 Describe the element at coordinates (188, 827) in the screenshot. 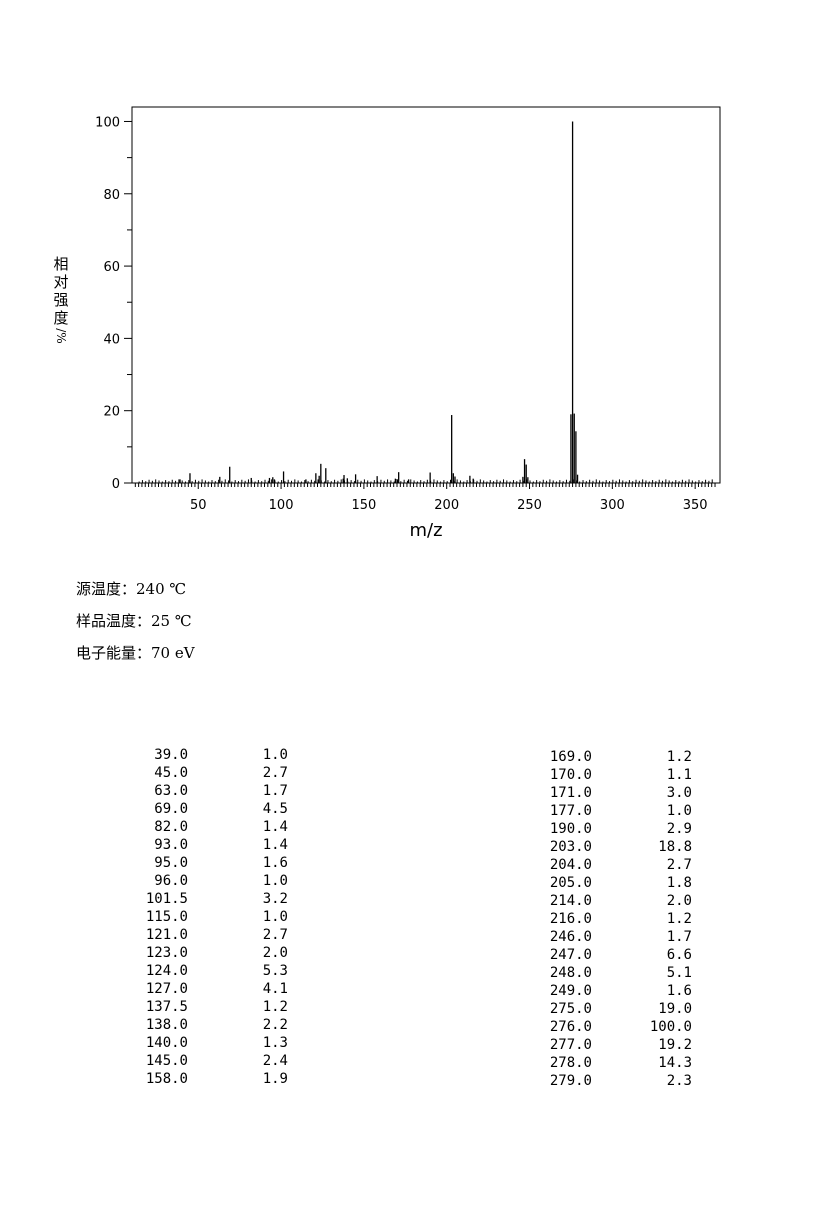

I see `table-row: 82.0 1.4` at that location.